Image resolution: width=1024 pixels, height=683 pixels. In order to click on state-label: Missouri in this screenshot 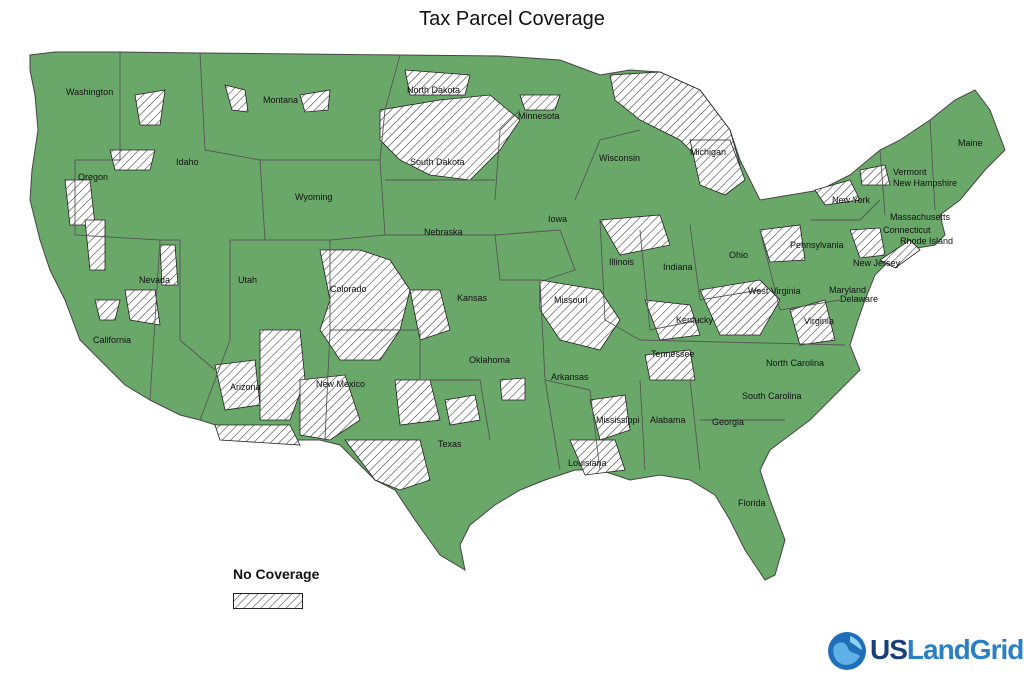, I will do `click(571, 300)`.